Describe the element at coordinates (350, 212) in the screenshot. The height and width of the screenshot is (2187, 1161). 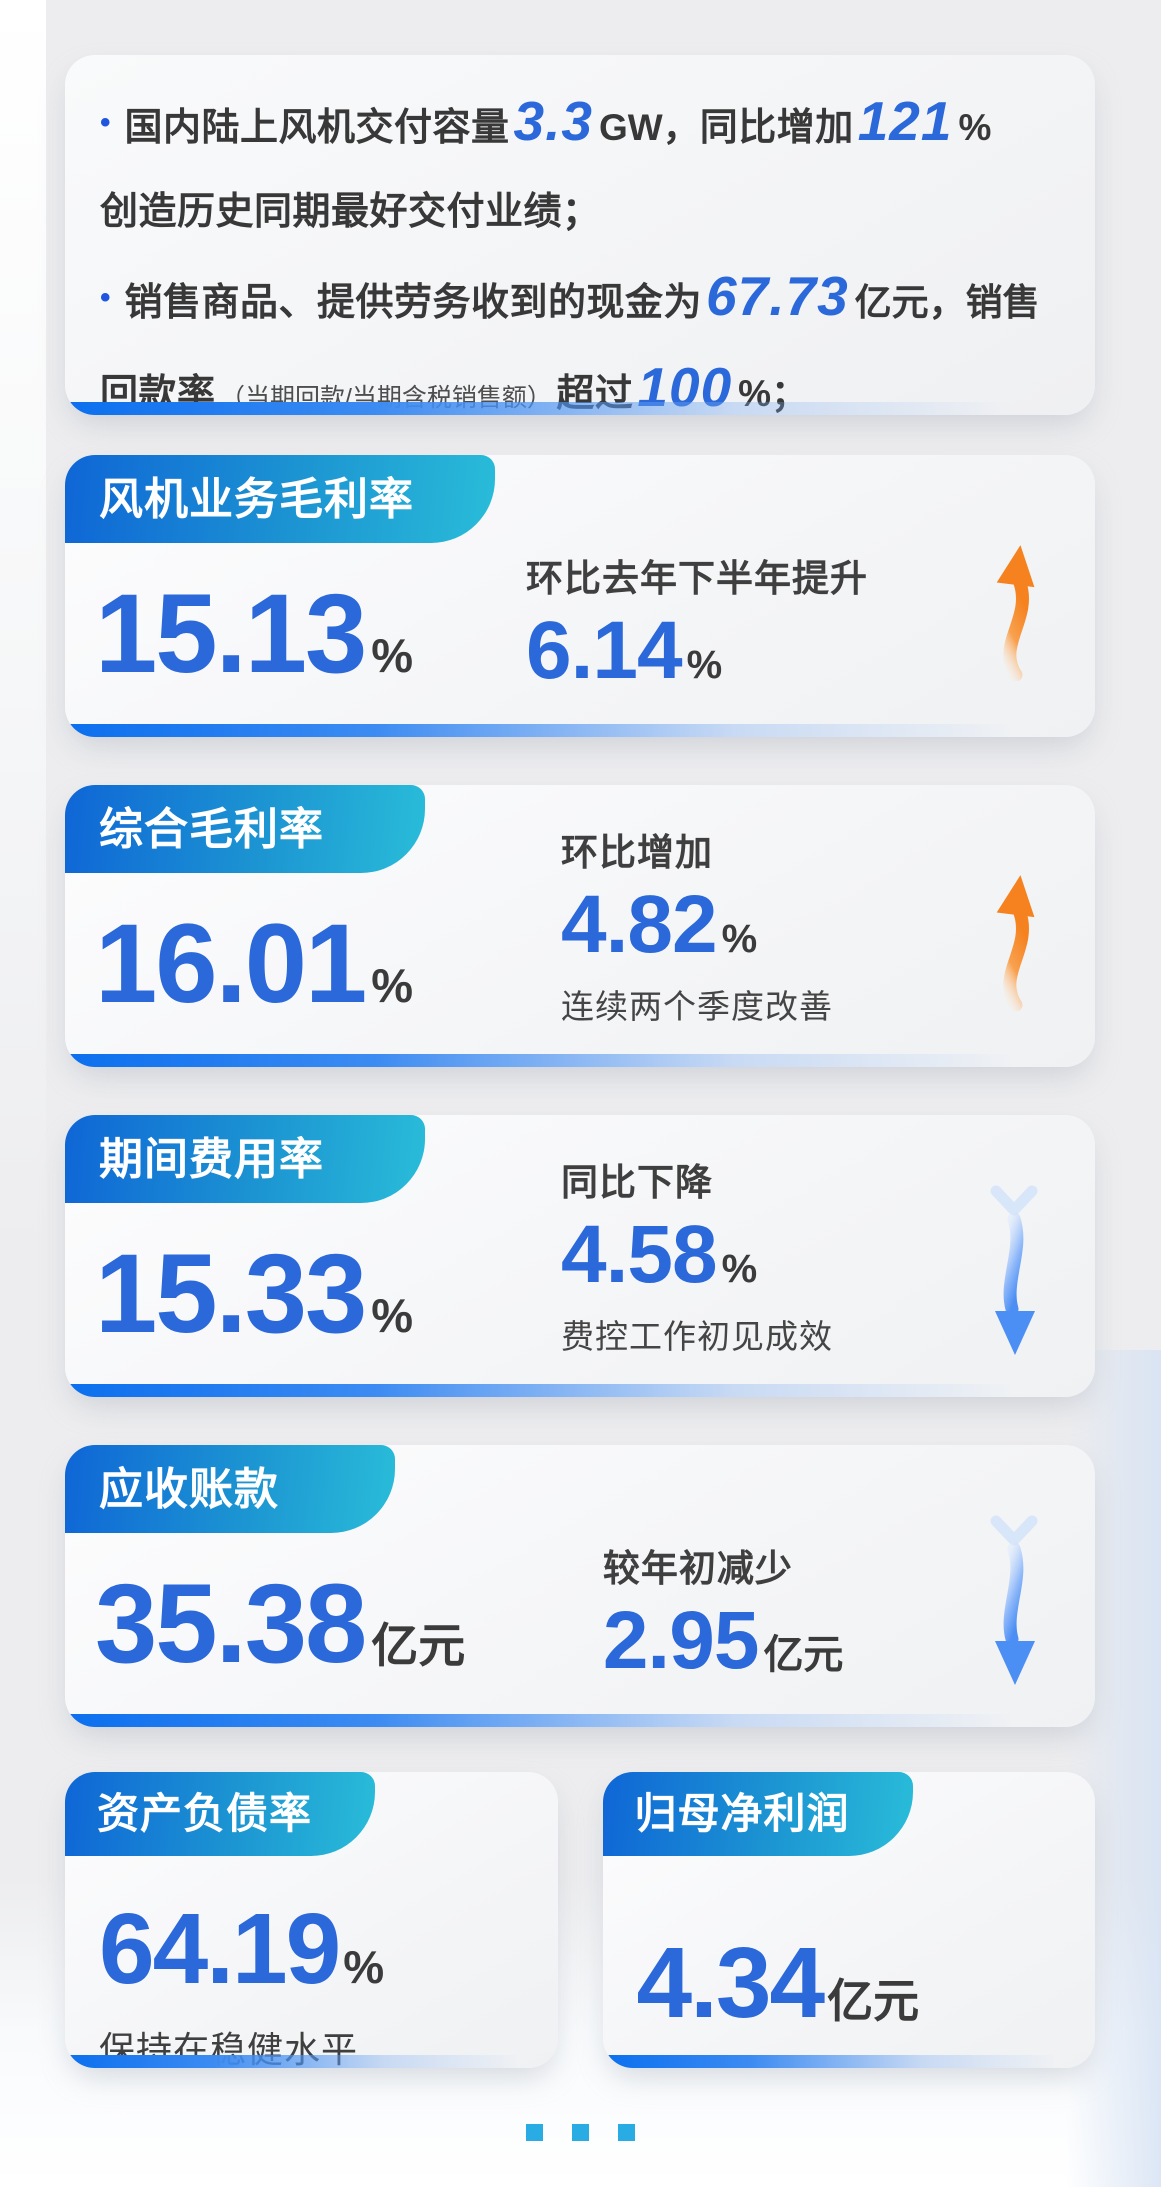
I see `highlight-text: 创造历史同期最好交付业绩；` at that location.